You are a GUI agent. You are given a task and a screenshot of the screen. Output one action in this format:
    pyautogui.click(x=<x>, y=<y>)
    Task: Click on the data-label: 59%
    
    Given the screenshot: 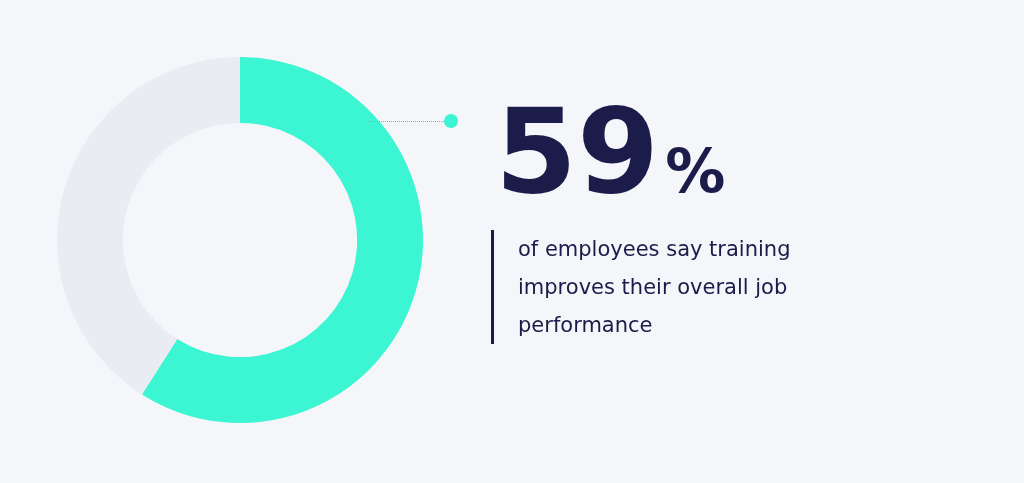 What is the action you would take?
    pyautogui.click(x=610, y=151)
    